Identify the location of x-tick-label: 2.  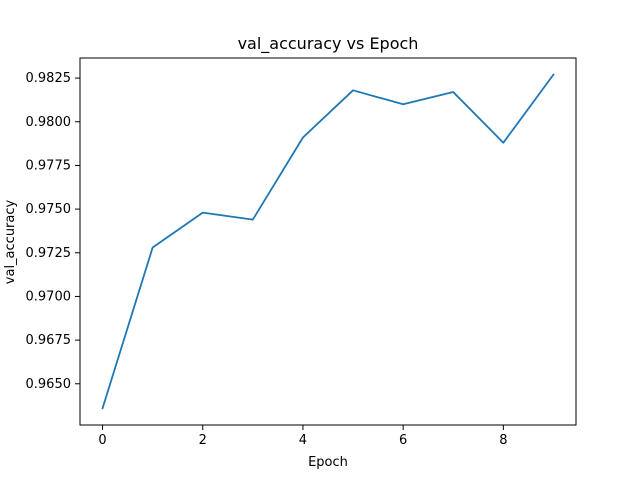
(203, 440).